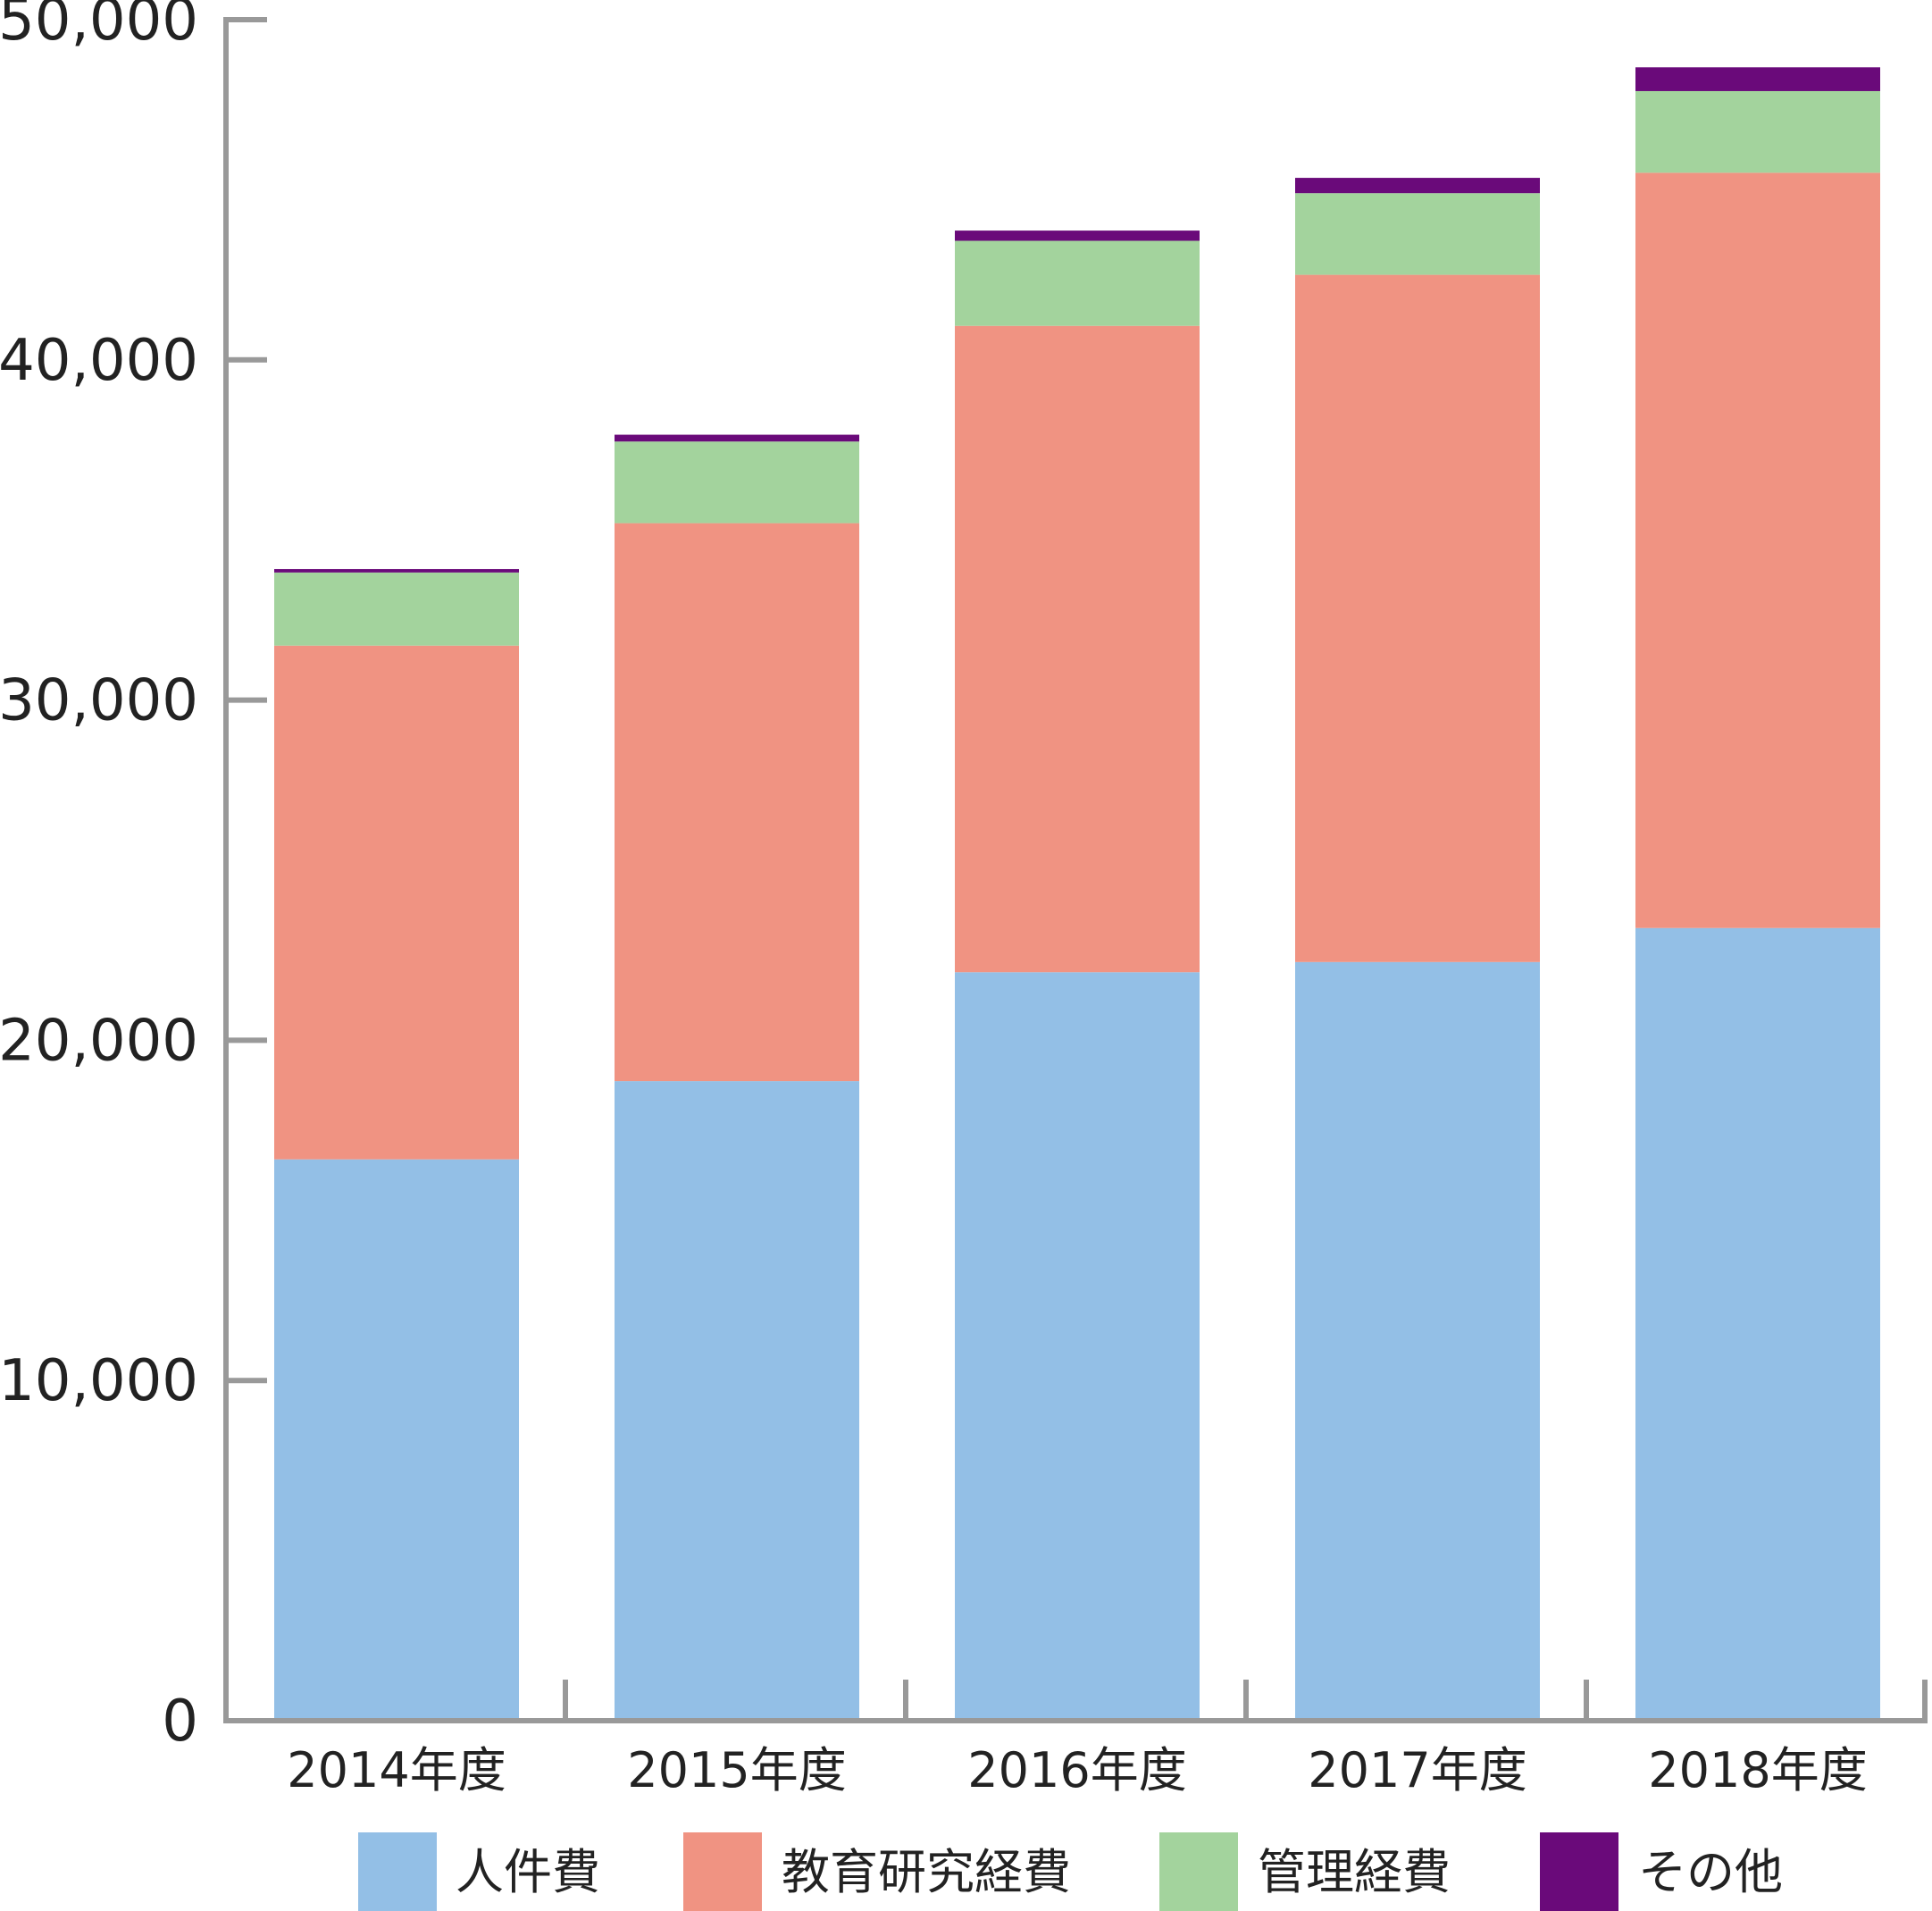 The height and width of the screenshot is (1911, 1932). What do you see at coordinates (99, 701) in the screenshot?
I see `y-tick-label-4: 30,000` at bounding box center [99, 701].